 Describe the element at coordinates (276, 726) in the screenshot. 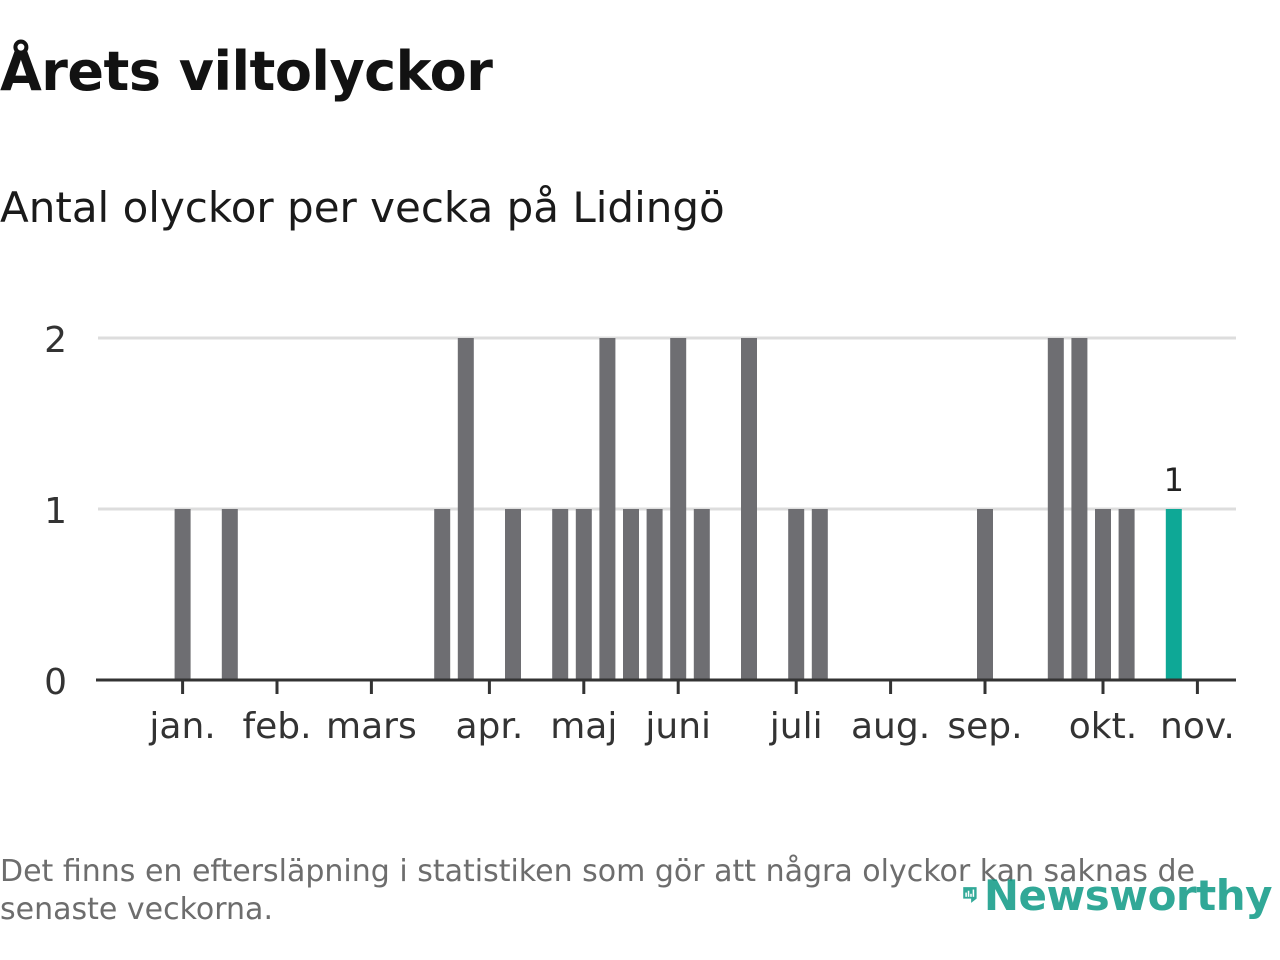

I see `x-tick-label: feb.` at that location.